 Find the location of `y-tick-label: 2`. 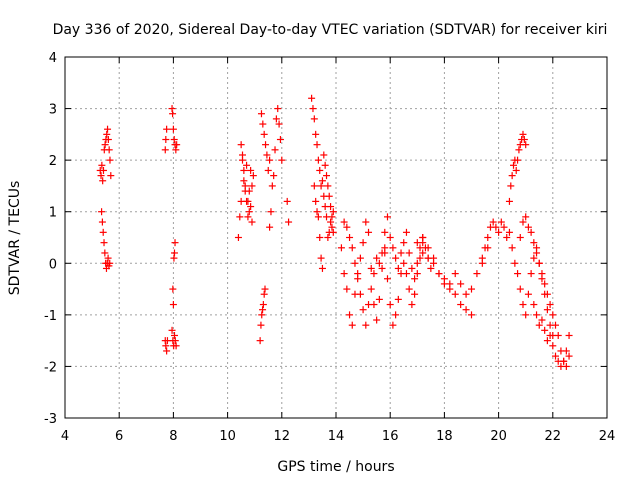

y-tick-label: 2 is located at coordinates (53, 161).